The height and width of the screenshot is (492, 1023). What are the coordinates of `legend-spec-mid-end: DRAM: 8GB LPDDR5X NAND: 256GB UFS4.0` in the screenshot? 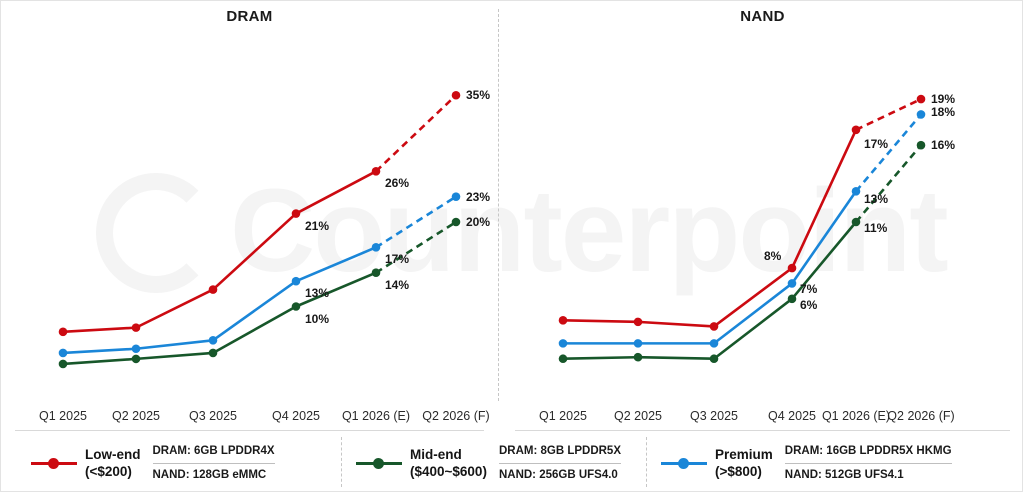 It's located at (559, 463).